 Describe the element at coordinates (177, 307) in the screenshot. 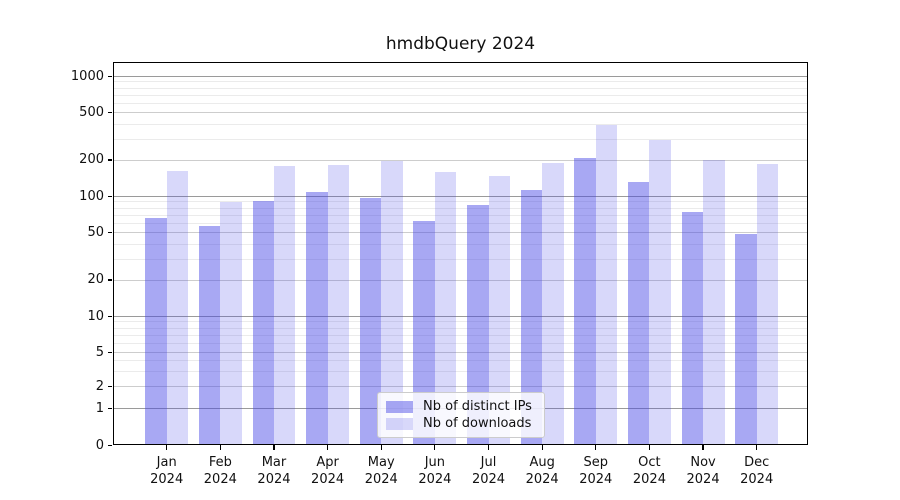

I see `bar-downloads-jan` at that location.